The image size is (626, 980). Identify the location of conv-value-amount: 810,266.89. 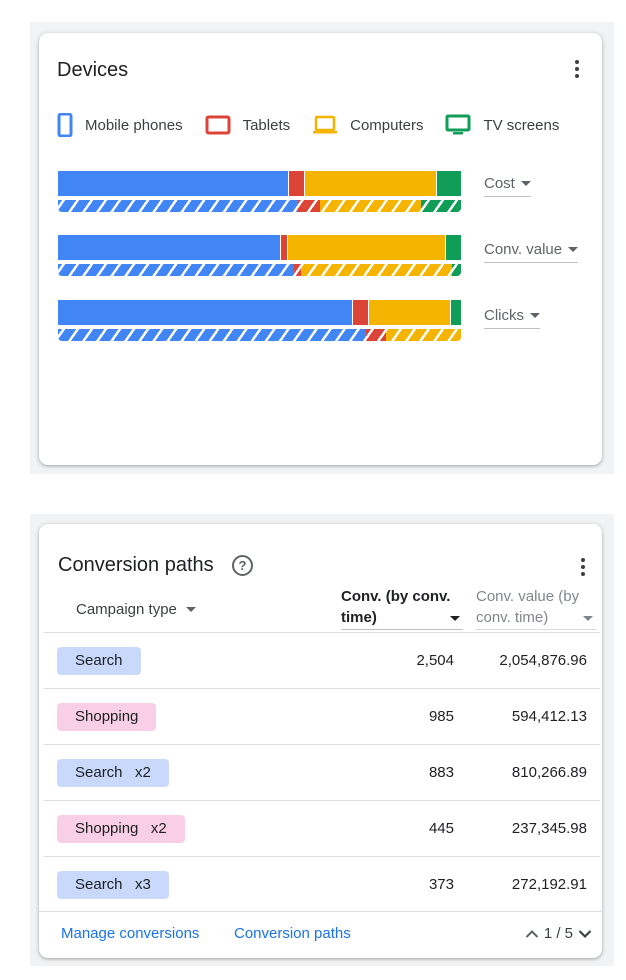
(549, 772).